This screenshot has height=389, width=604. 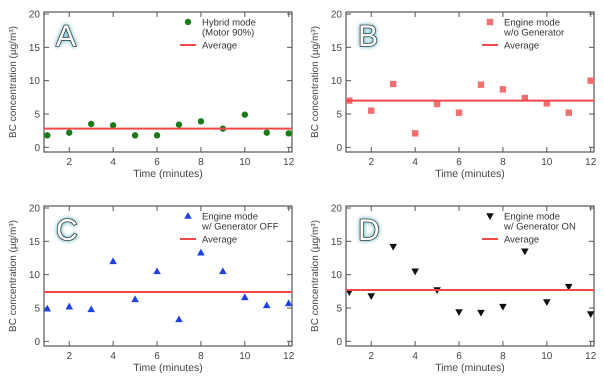 I want to click on legend-label: Engine mode w/ Generator OFF, so click(x=240, y=222).